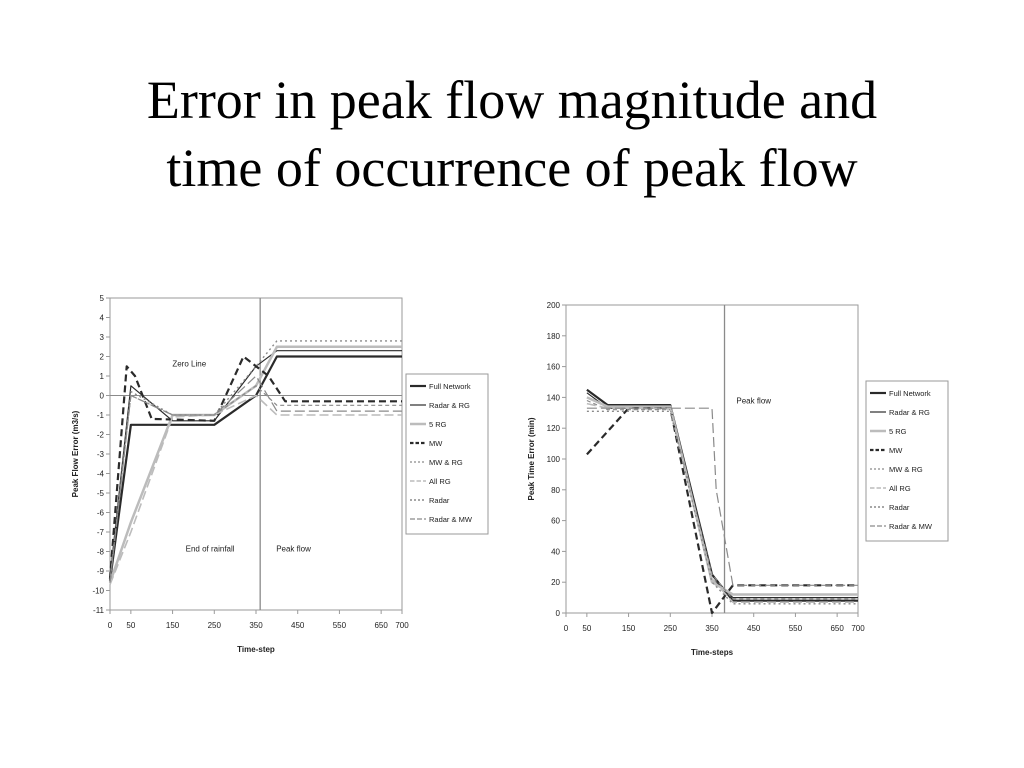  What do you see at coordinates (102, 318) in the screenshot?
I see `y-tick-label: 4` at bounding box center [102, 318].